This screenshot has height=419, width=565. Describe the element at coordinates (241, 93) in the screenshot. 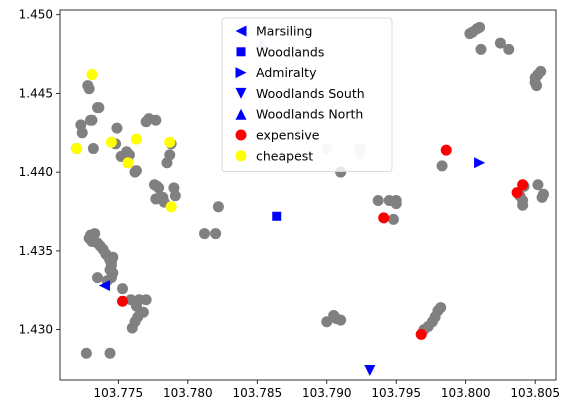

I see `legend-marker-woodlands-south` at that location.